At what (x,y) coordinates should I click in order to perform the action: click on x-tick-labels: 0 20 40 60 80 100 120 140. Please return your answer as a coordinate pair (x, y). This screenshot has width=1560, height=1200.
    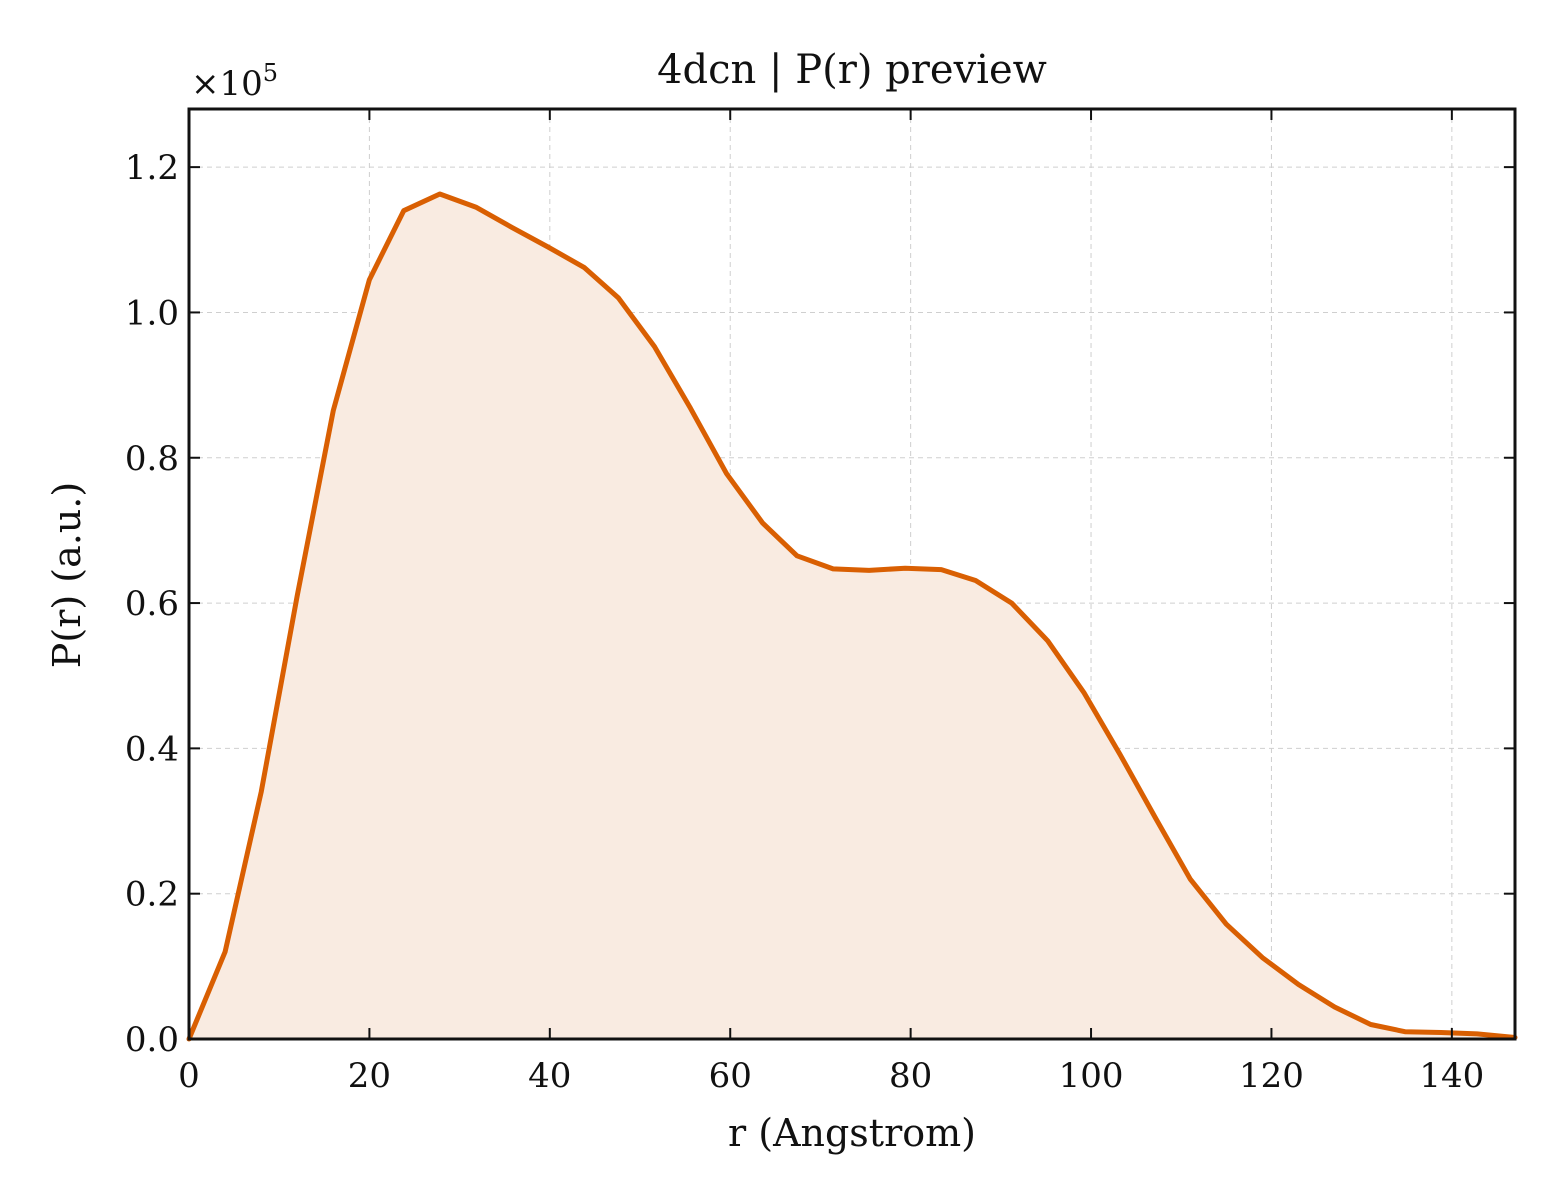
    Looking at the image, I should click on (831, 1076).